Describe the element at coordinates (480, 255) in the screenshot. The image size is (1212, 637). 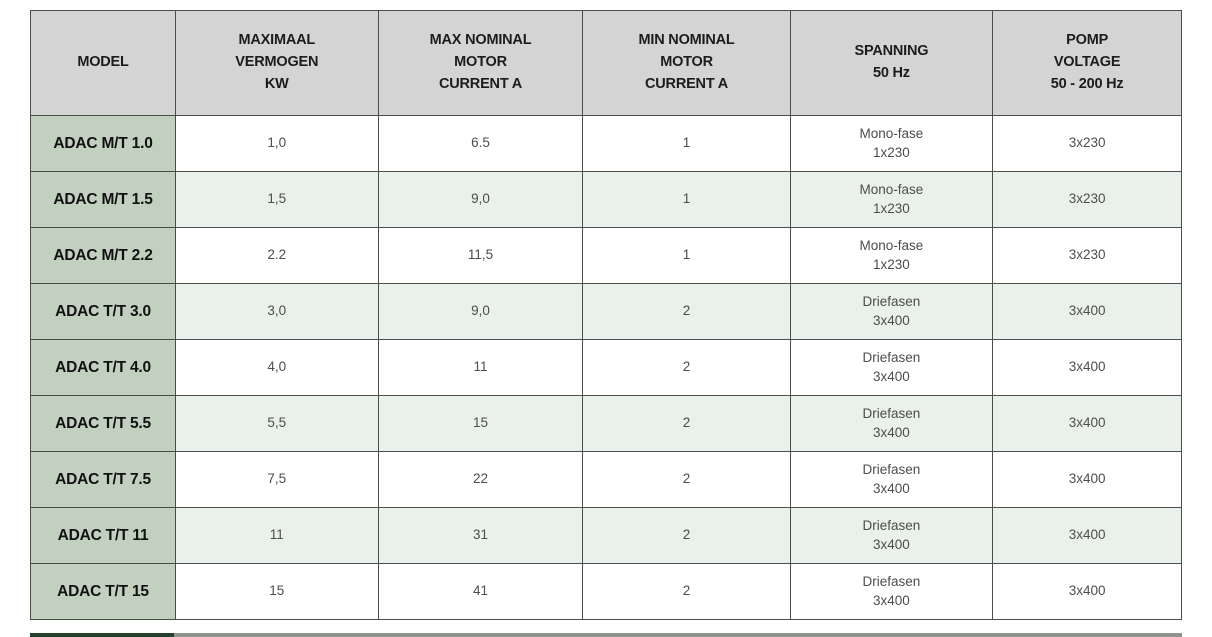
I see `max-current-cell: 11,5` at that location.